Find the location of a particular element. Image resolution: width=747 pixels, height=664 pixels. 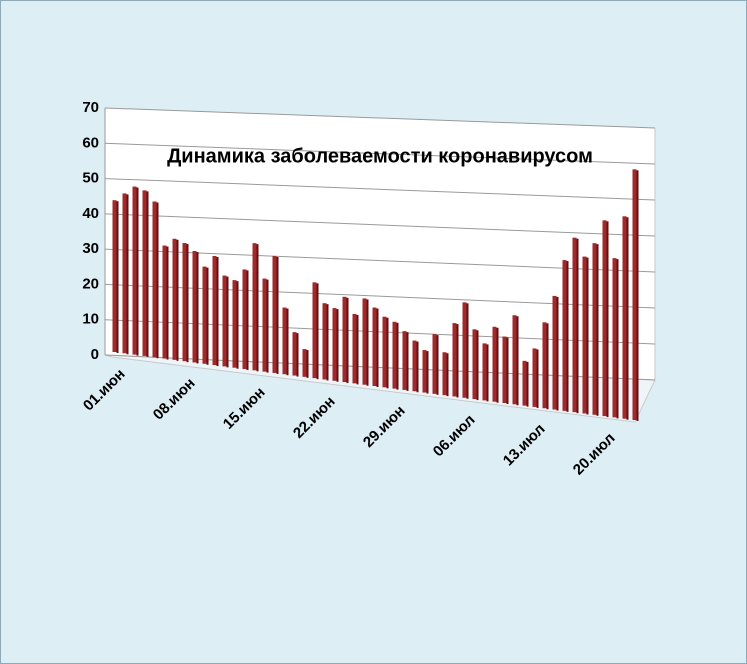

y-tick-label: 20 is located at coordinates (90, 283).